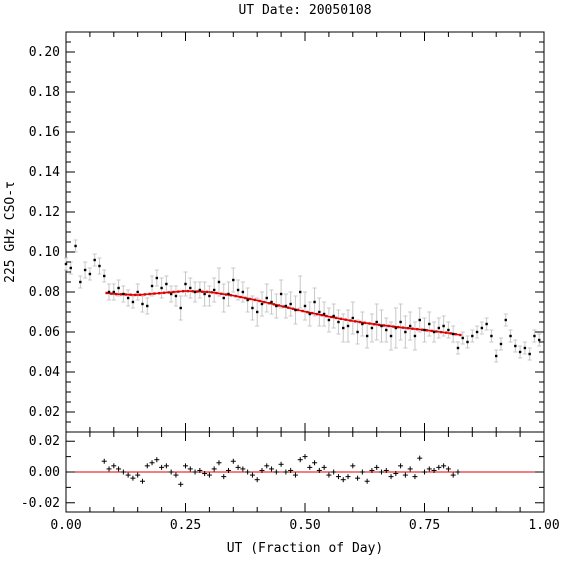  What do you see at coordinates (44, 172) in the screenshot?
I see `y-tick-label: 0.14` at bounding box center [44, 172].